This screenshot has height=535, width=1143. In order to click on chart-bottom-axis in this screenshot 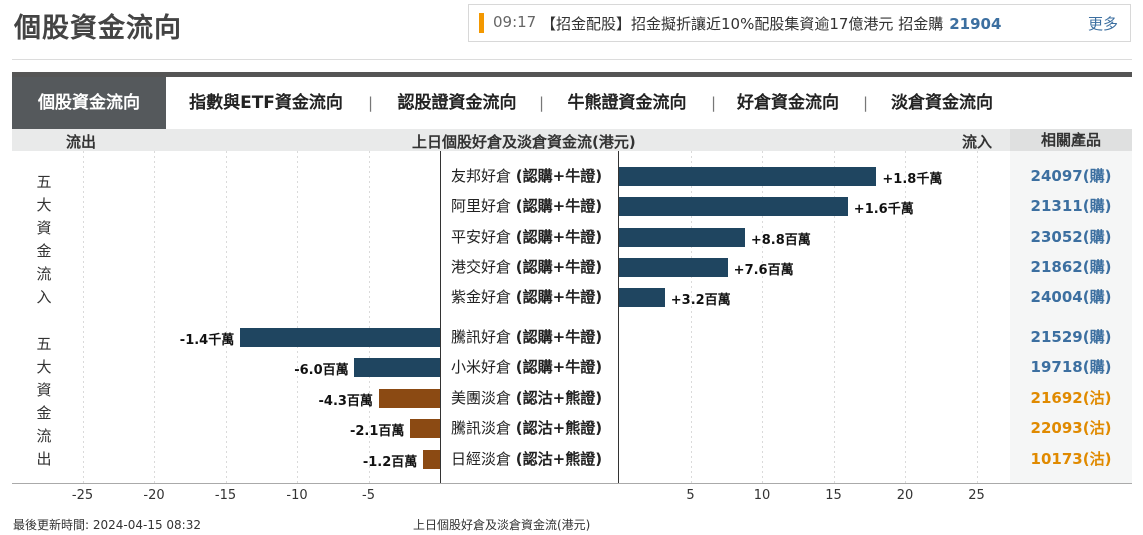, I will do `click(572, 483)`.